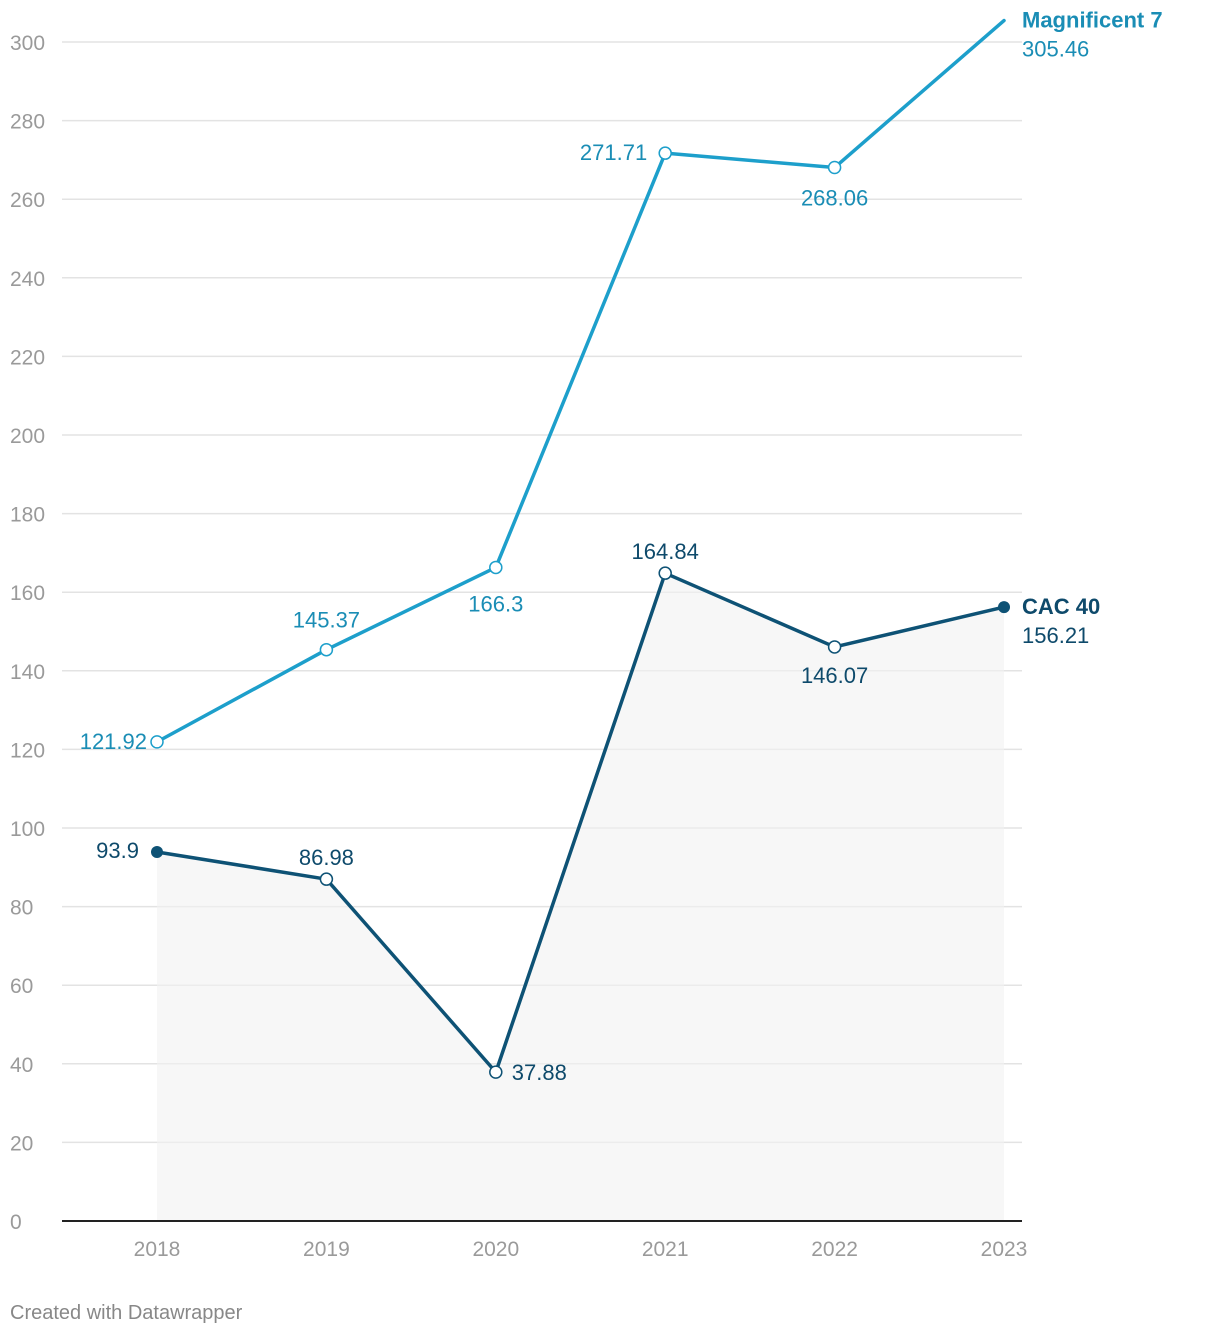 Image resolution: width=1220 pixels, height=1338 pixels. What do you see at coordinates (665, 551) in the screenshot?
I see `data-label: 164.84` at bounding box center [665, 551].